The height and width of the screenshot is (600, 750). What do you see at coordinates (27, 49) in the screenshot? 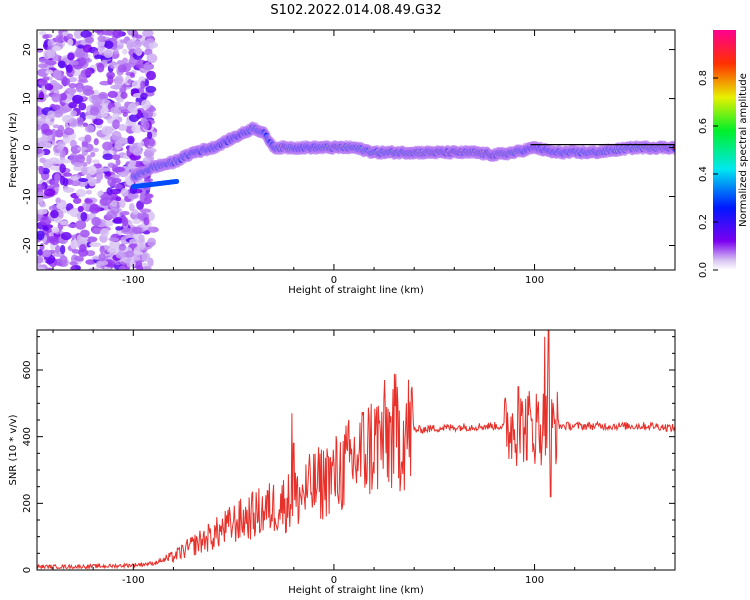
I see `y-tick-label: 20` at bounding box center [27, 49].